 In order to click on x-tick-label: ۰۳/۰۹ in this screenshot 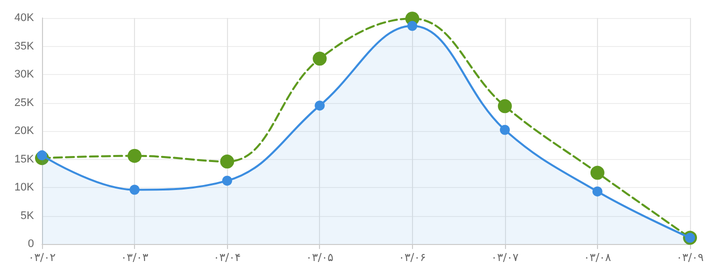, I will do `click(690, 257)`.